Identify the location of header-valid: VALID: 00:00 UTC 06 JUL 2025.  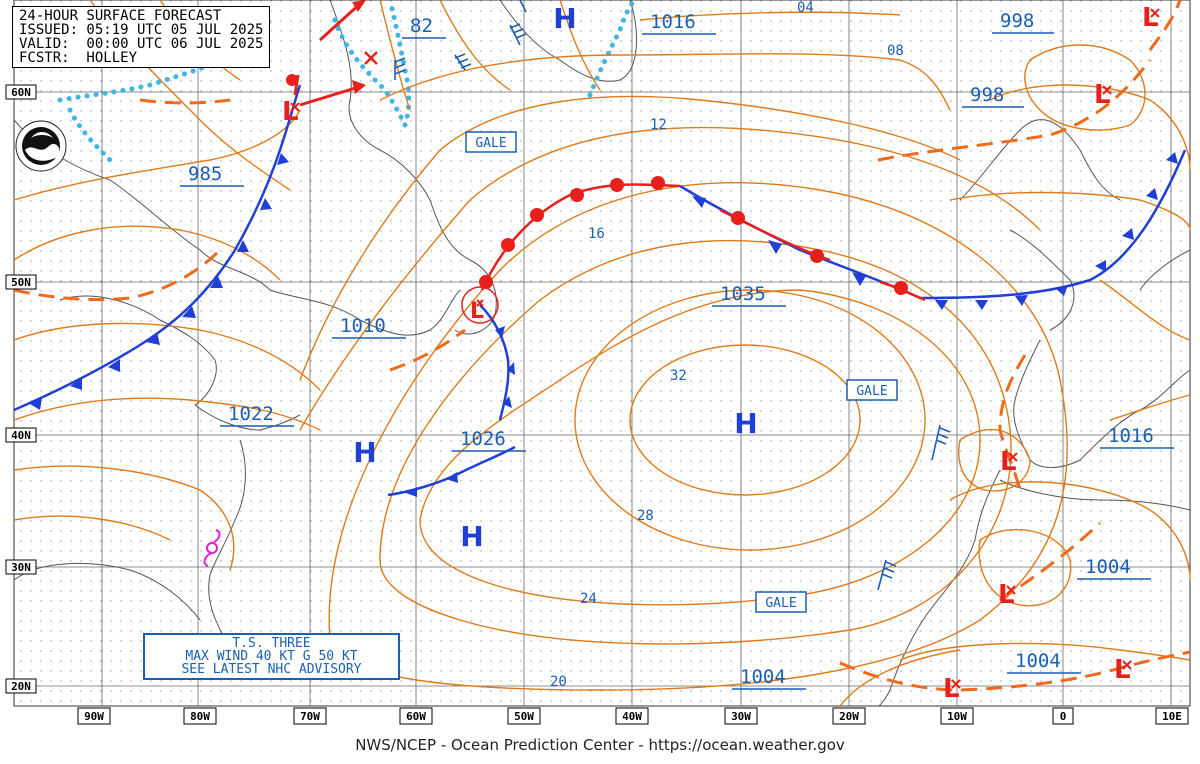
(141, 44).